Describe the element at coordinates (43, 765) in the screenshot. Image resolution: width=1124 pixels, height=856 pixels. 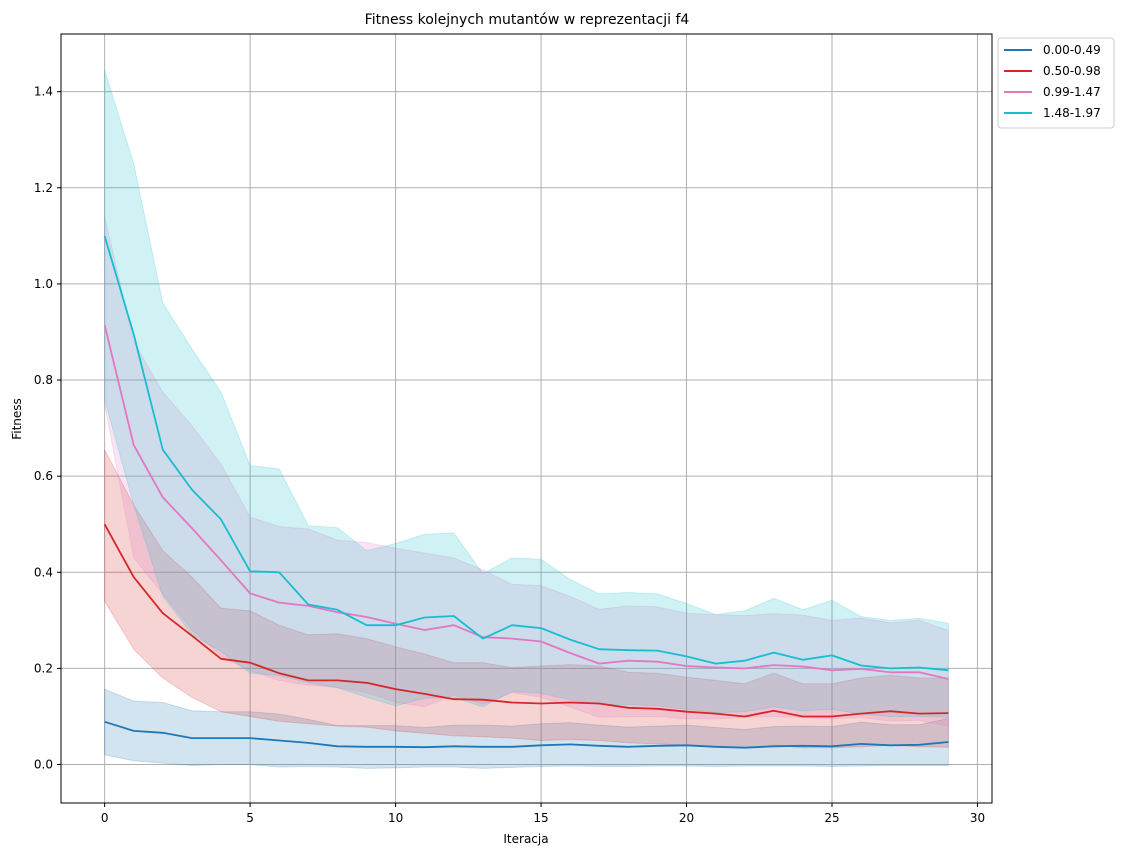
I see `y-tick-label: 0.0` at that location.